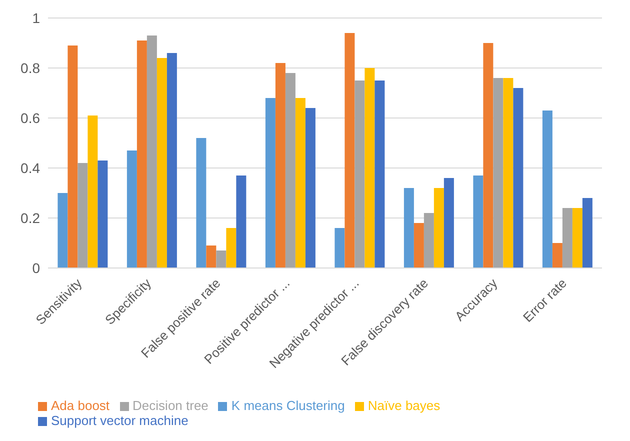 This screenshot has height=441, width=630. Describe the element at coordinates (288, 405) in the screenshot. I see `legend-label: K means Clustering` at that location.